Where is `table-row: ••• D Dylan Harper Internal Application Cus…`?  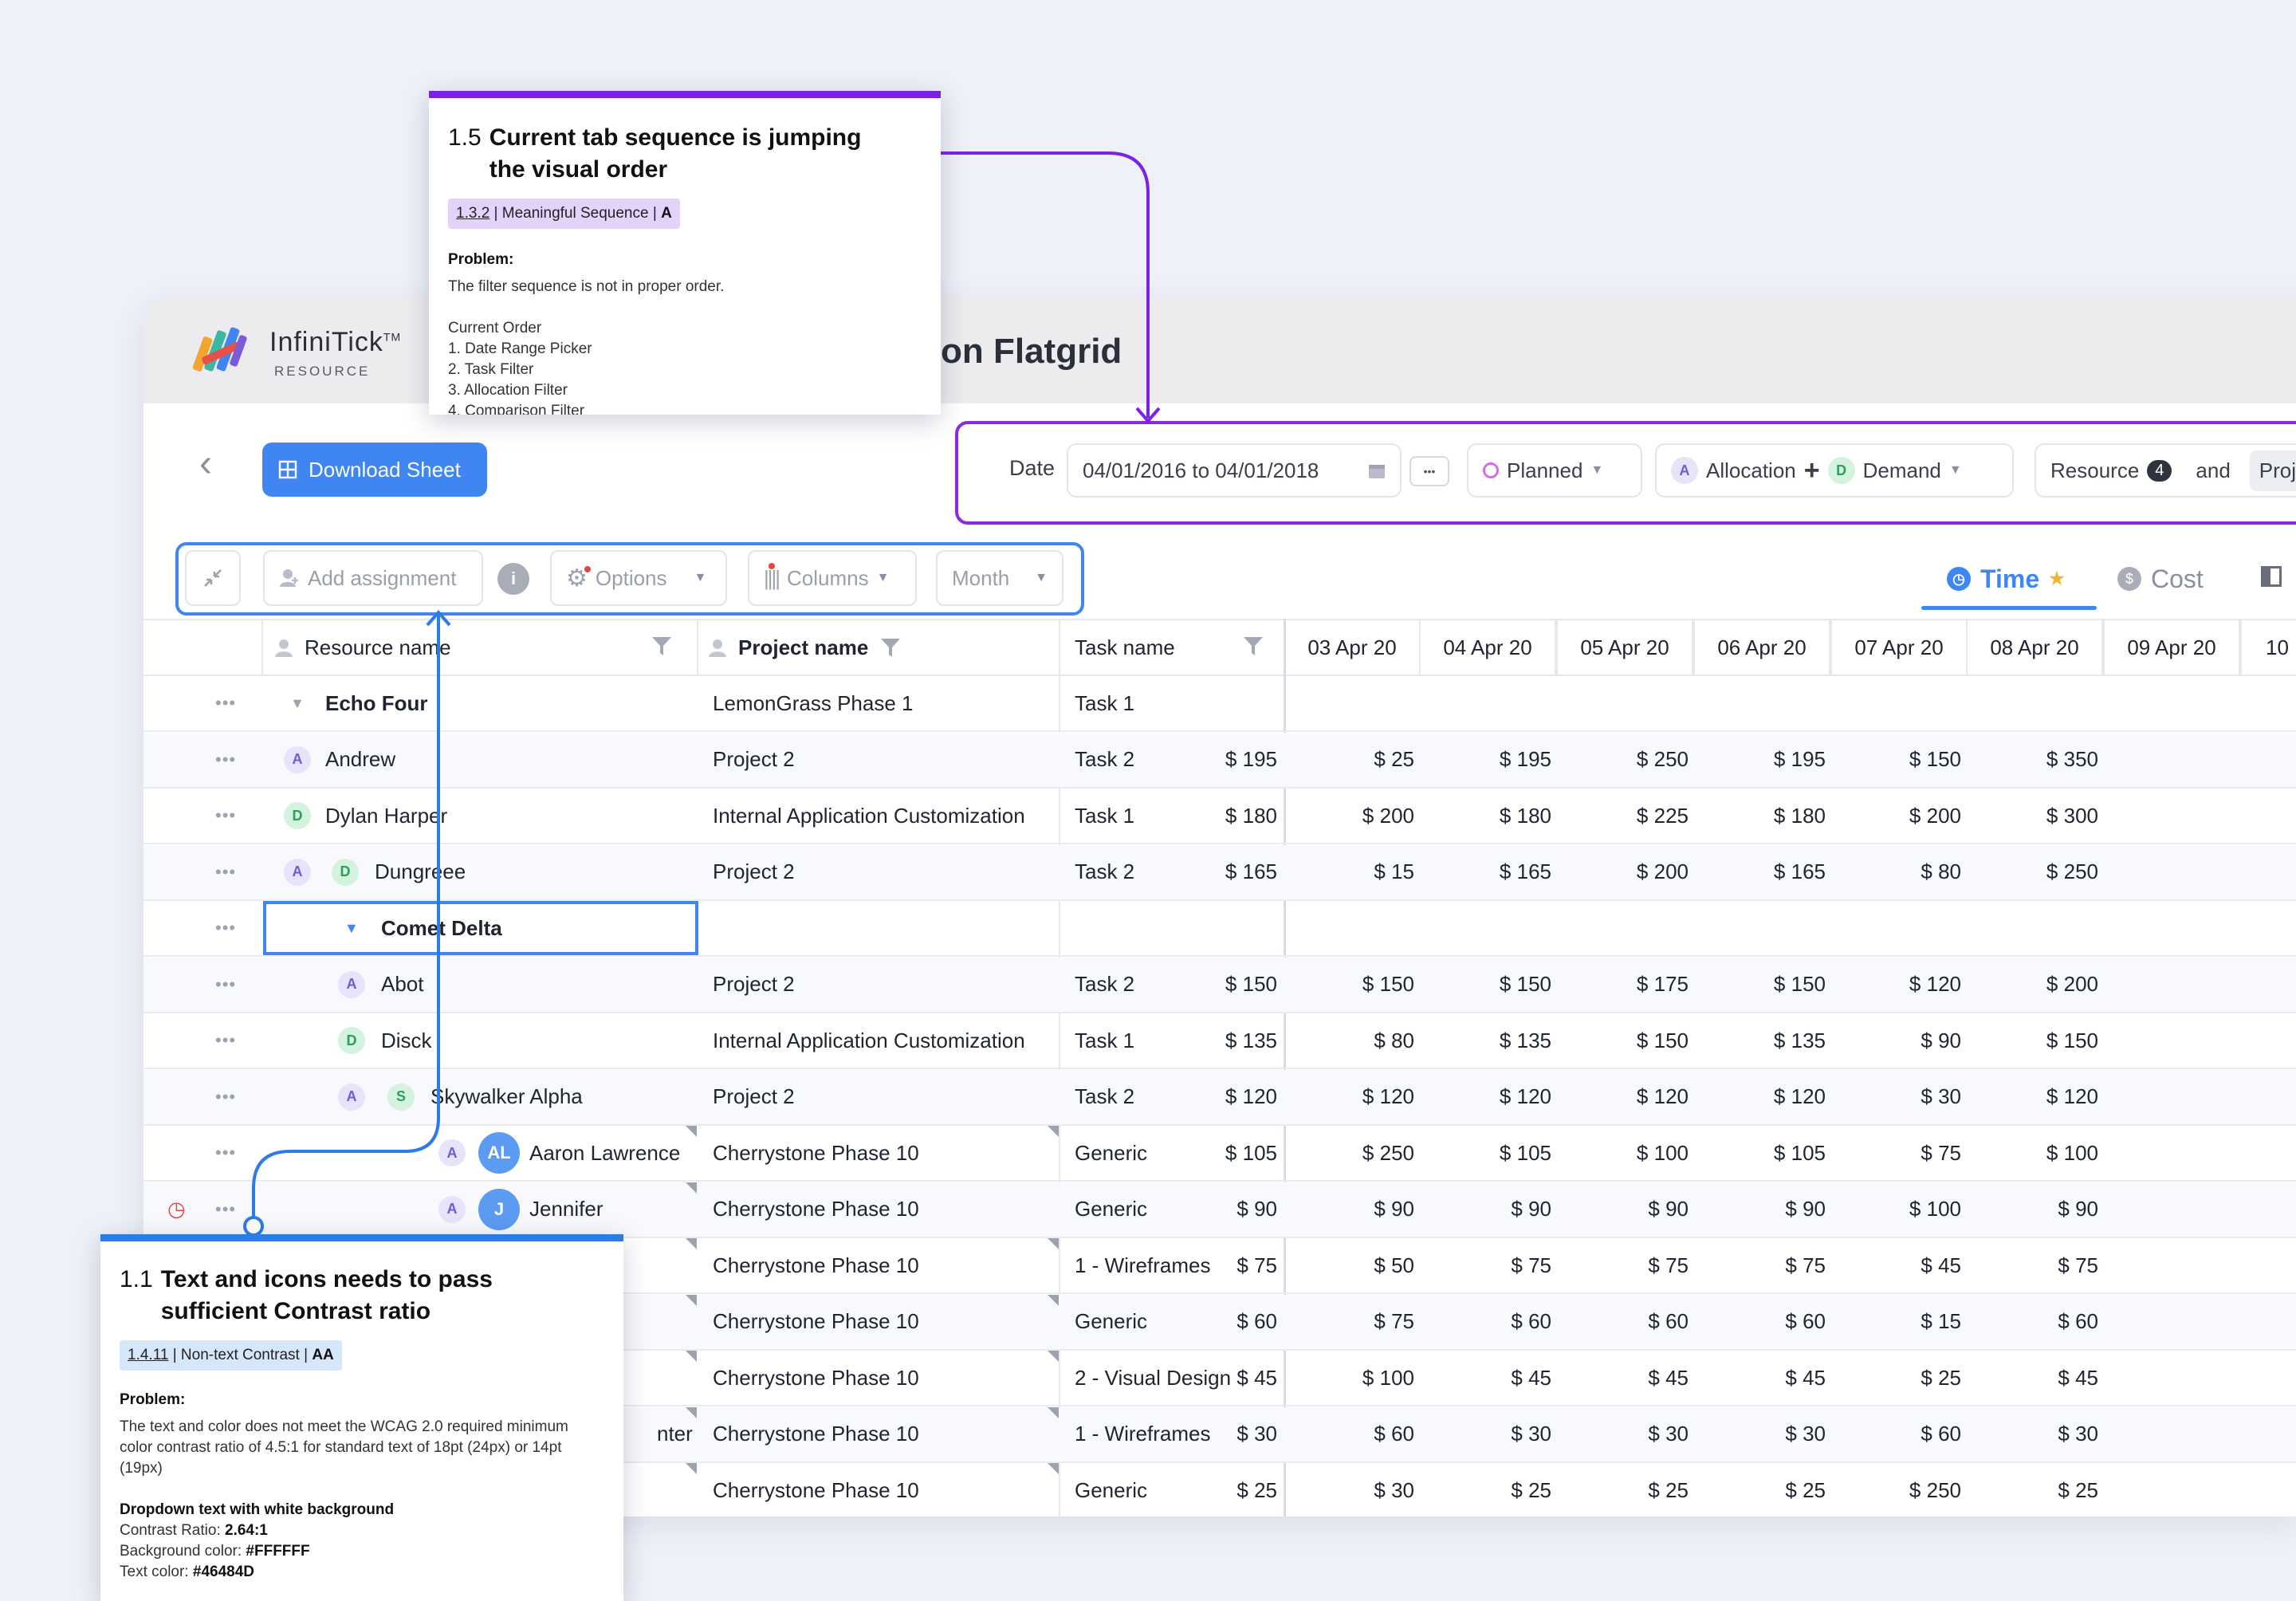 table-row: ••• D Dylan Harper Internal Application Cus… is located at coordinates (1220, 816).